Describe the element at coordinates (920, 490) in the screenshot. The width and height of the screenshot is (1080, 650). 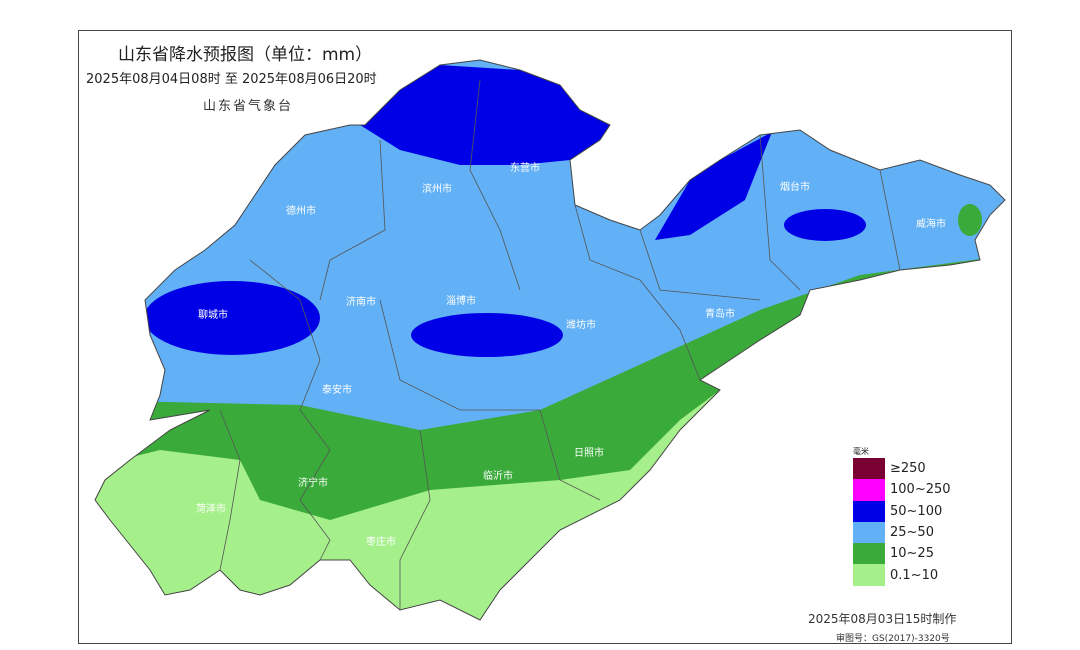
I see `legend-label: 100~250` at that location.